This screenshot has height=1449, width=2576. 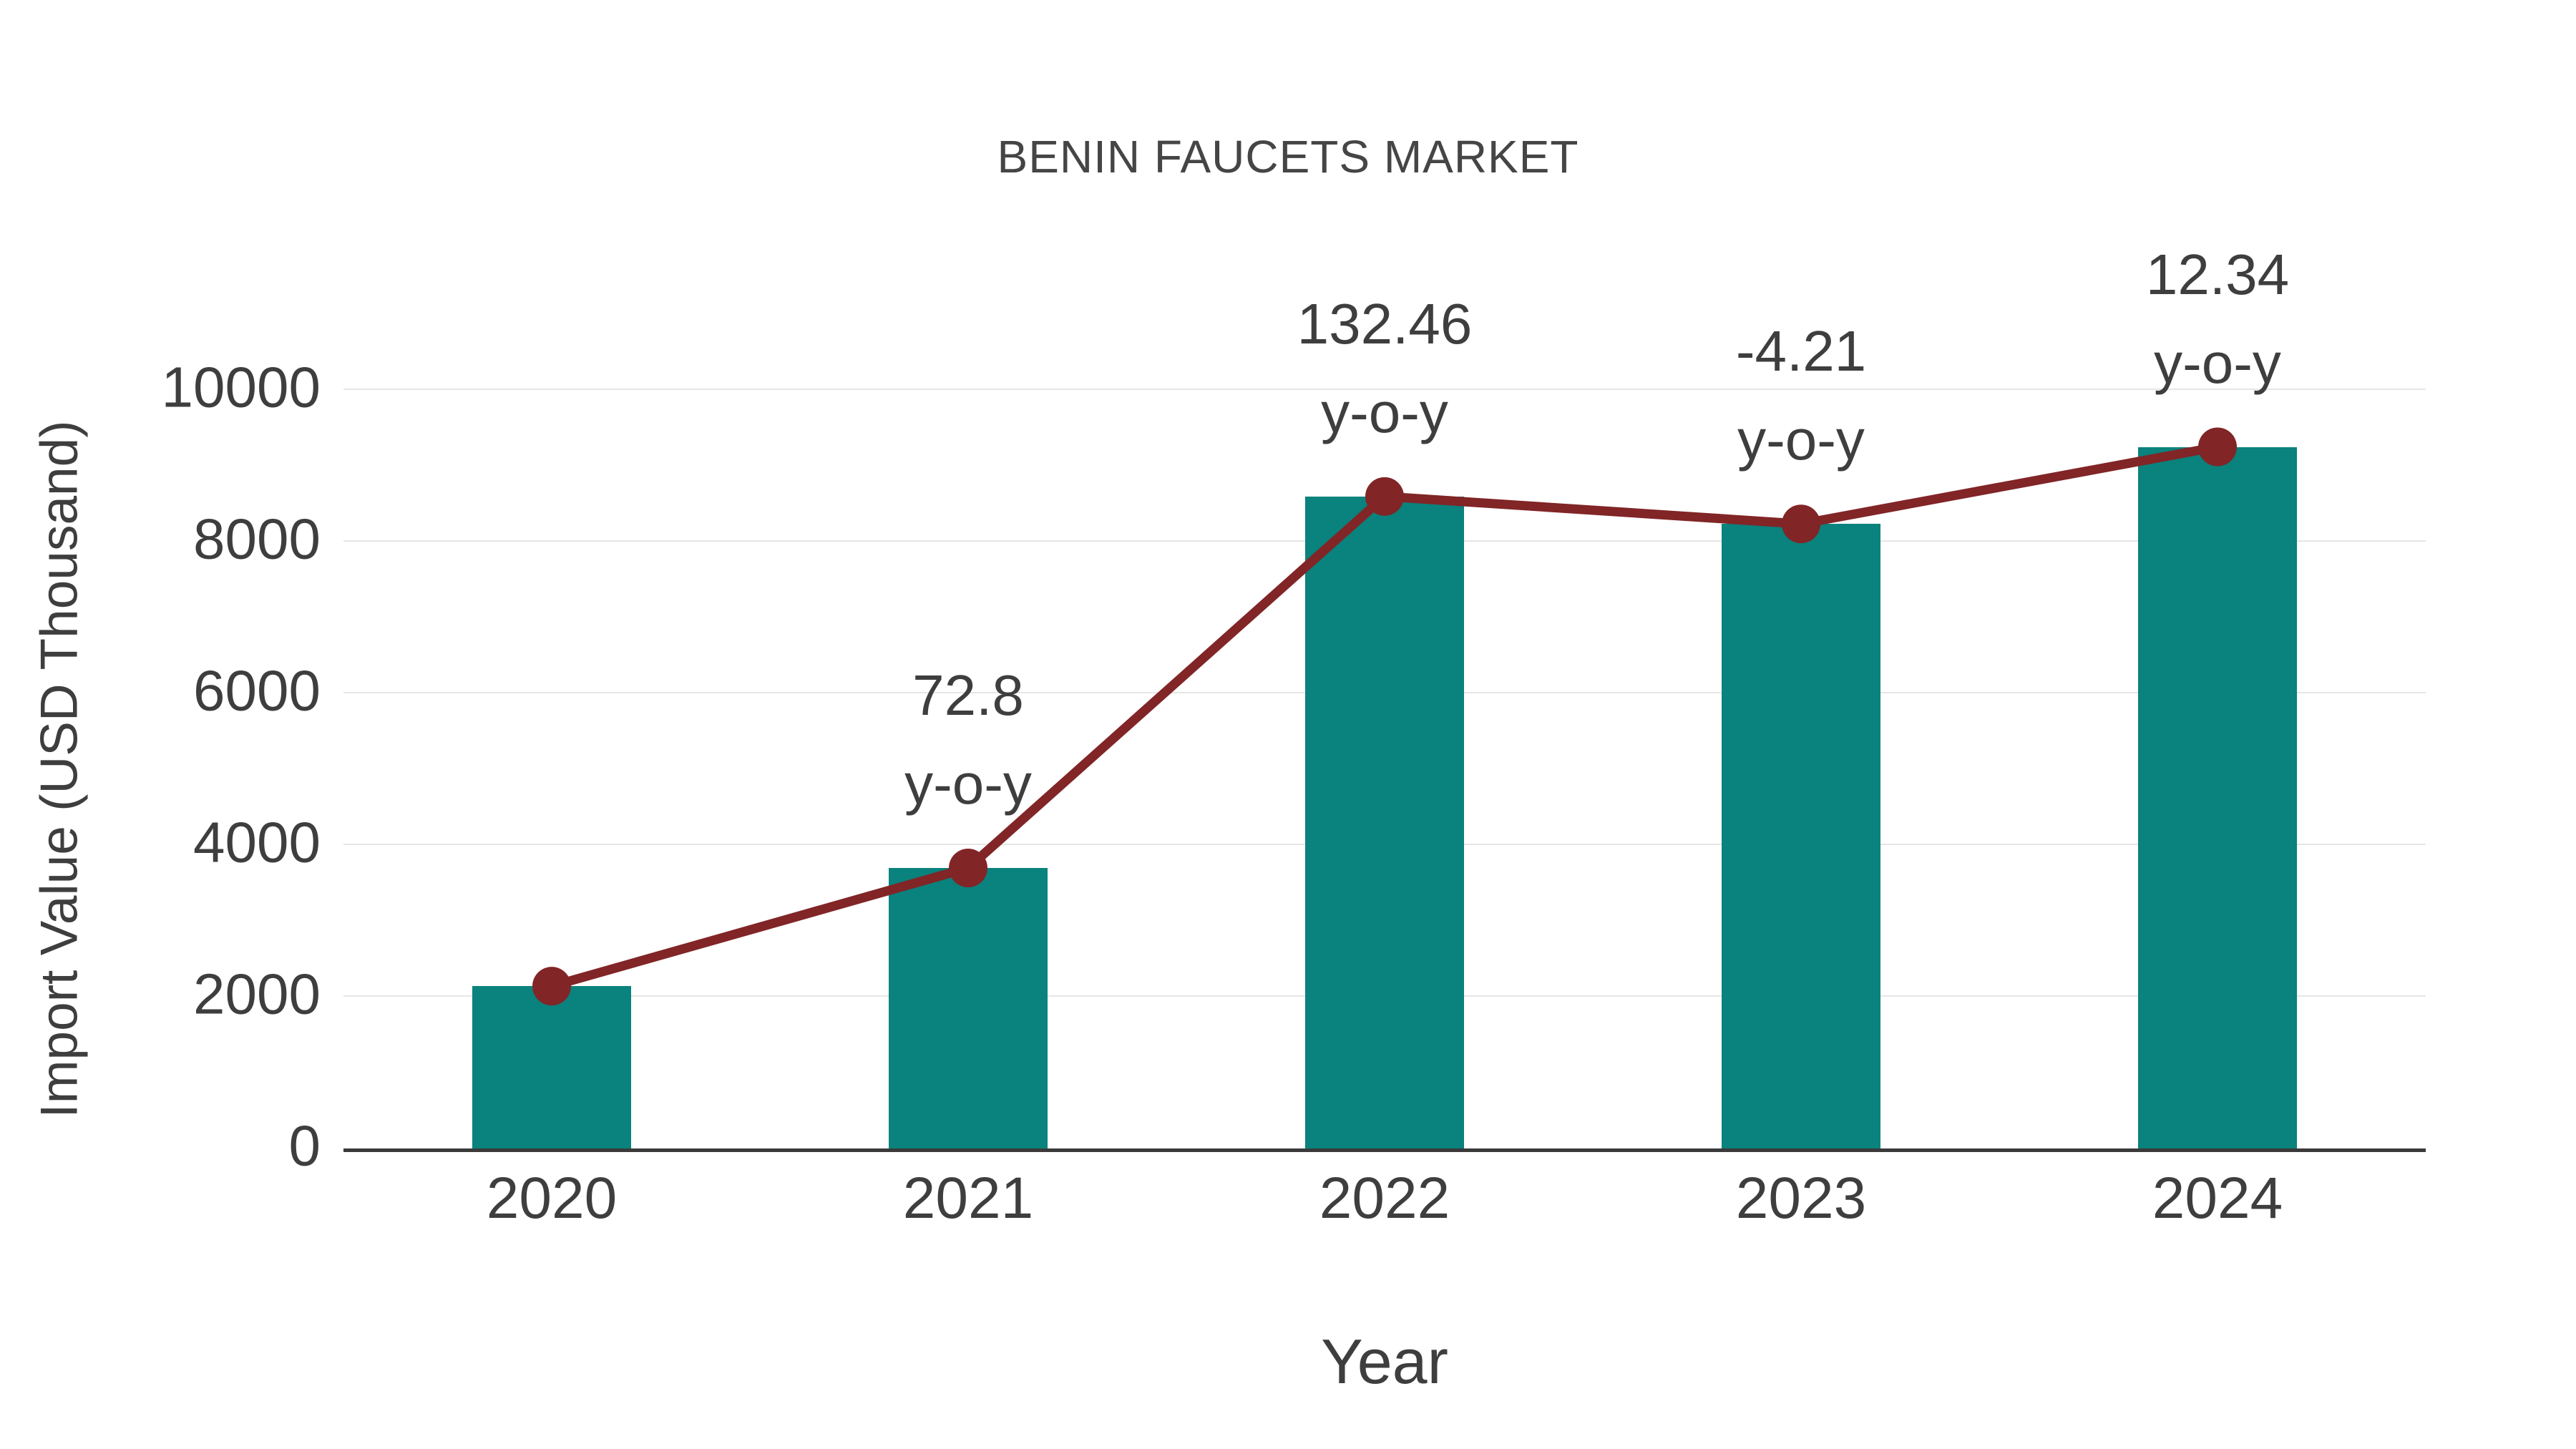 I want to click on y-tick-label-2000: 2000, so click(x=257, y=994).